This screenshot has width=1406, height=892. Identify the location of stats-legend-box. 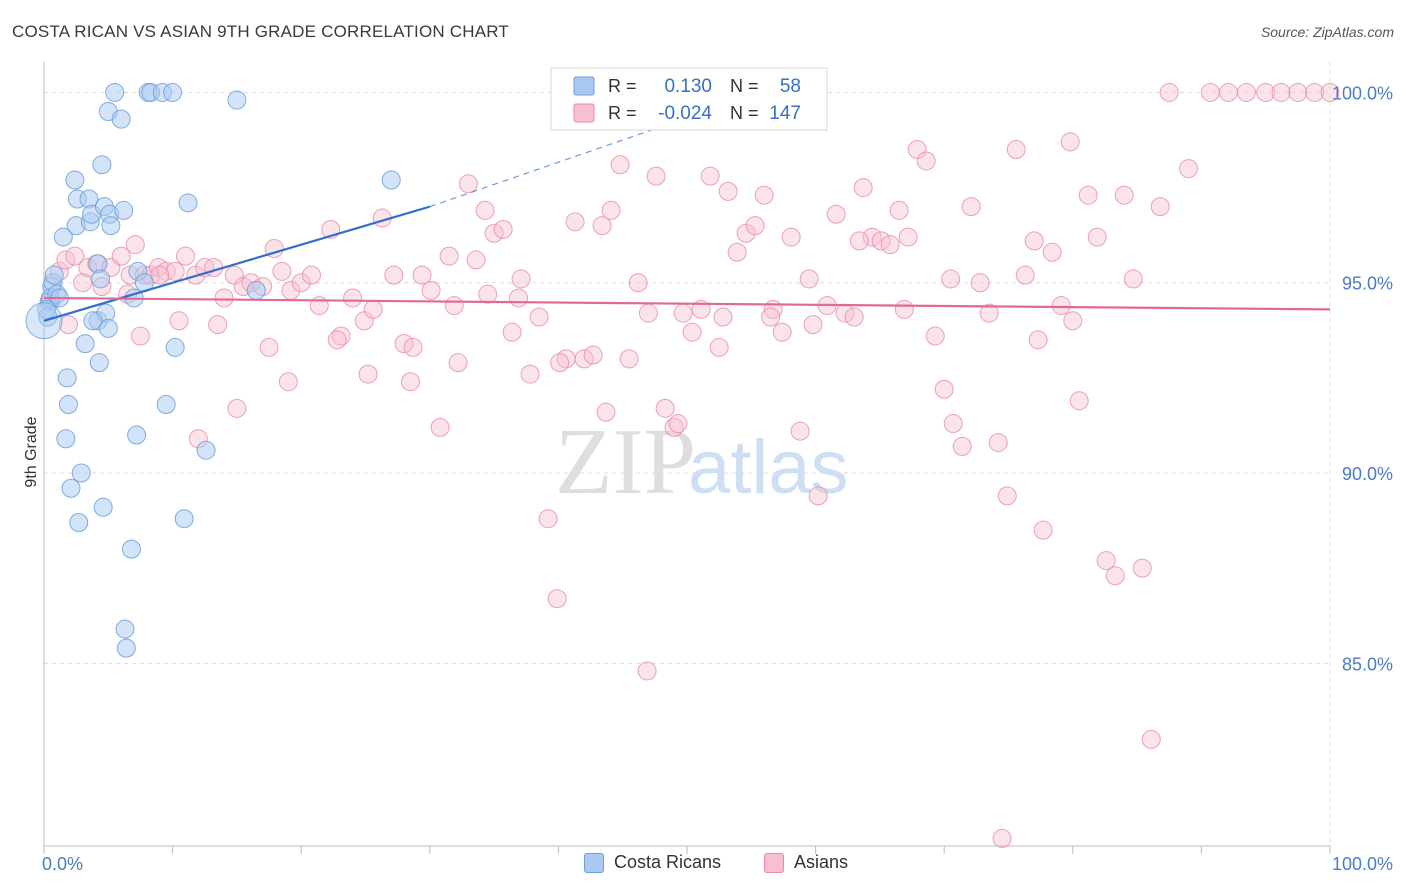
(689, 99).